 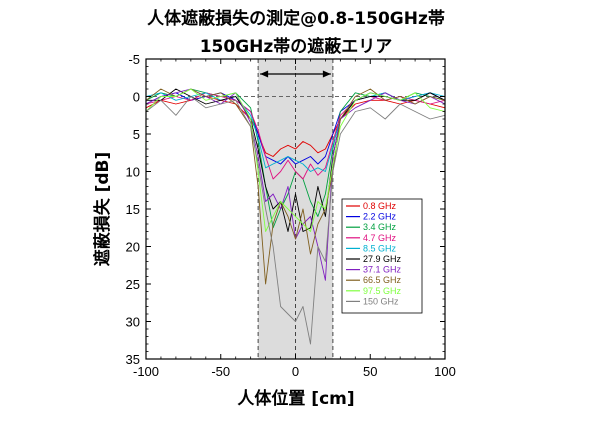 I want to click on chart-title: 人体遮蔽損失の測定@0.8-150GHz帯, so click(x=296, y=18).